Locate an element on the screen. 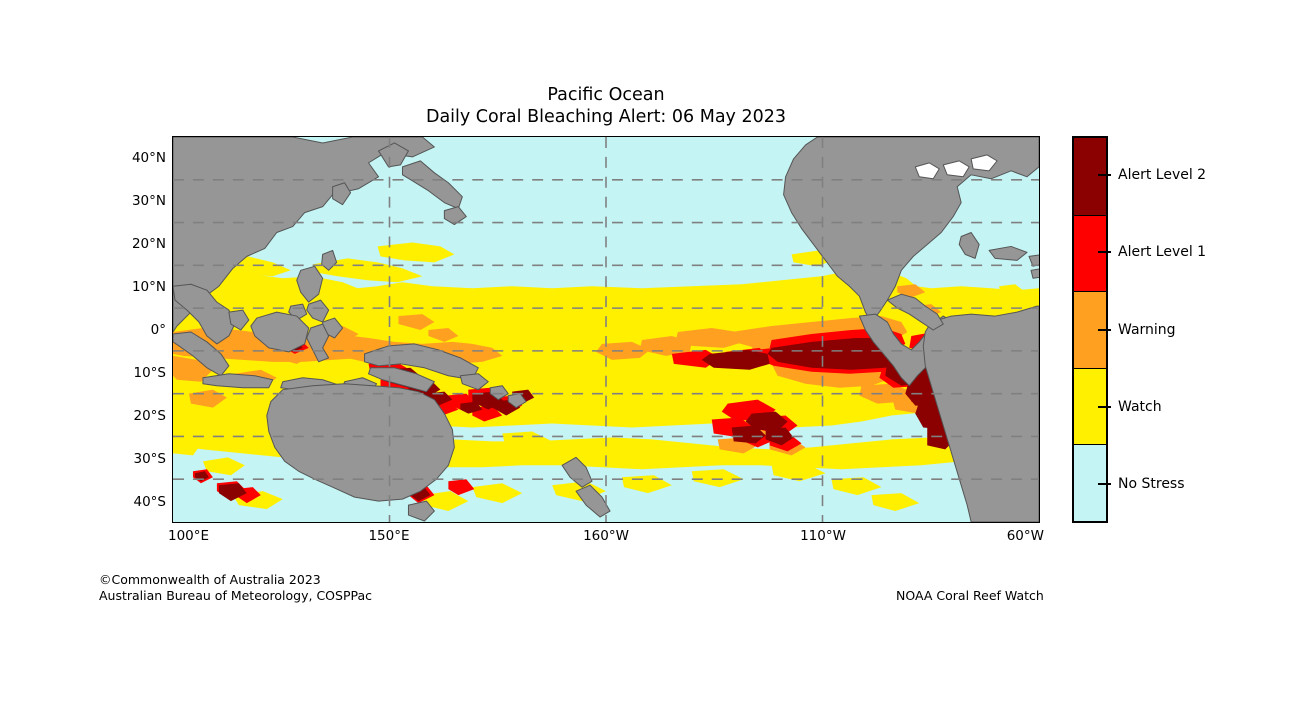 Image resolution: width=1293 pixels, height=705 pixels. colorbar-label-alert-level-2: Alert Level 2 is located at coordinates (1162, 174).